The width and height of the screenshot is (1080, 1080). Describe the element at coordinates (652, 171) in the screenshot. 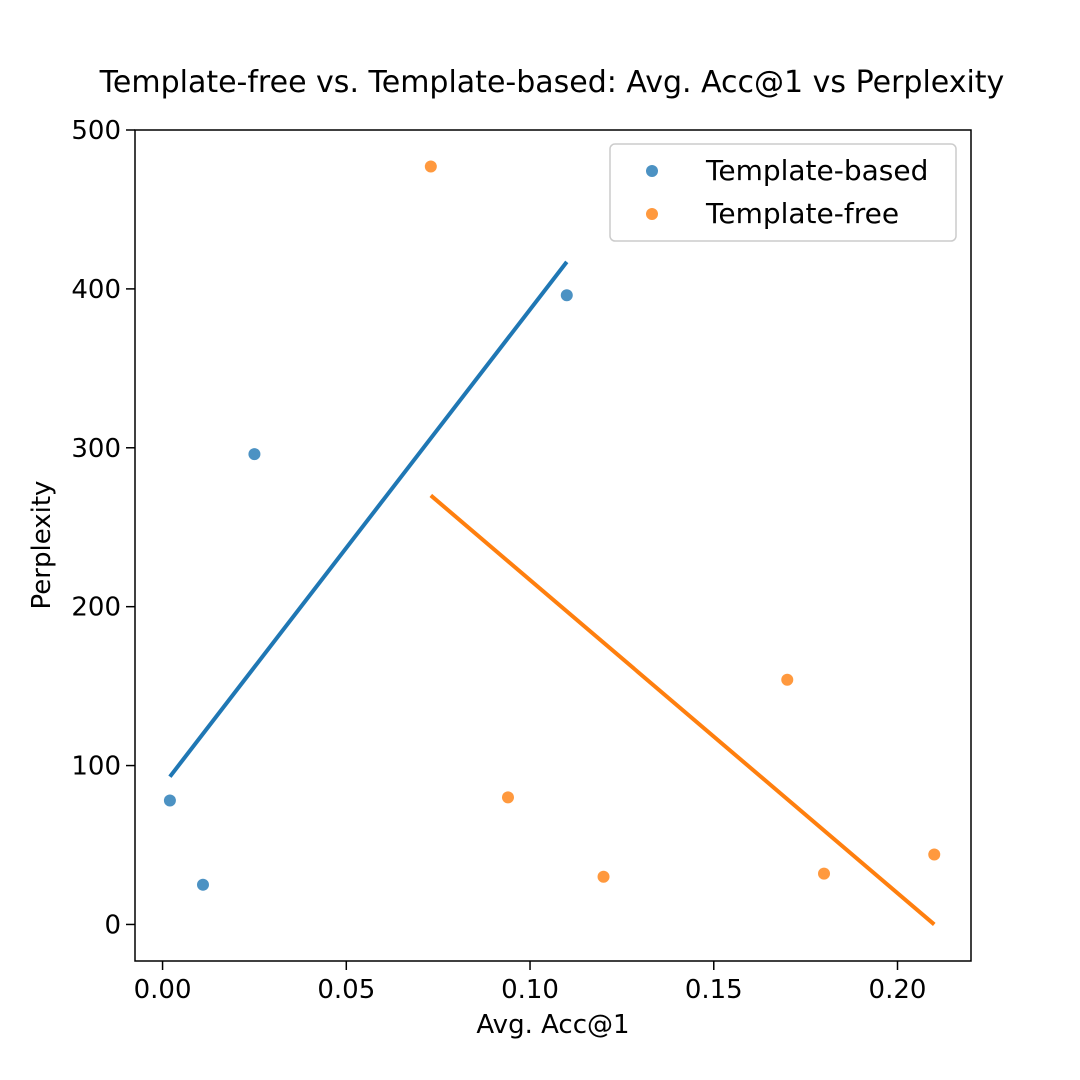

I see `legend-marker-template-based` at that location.